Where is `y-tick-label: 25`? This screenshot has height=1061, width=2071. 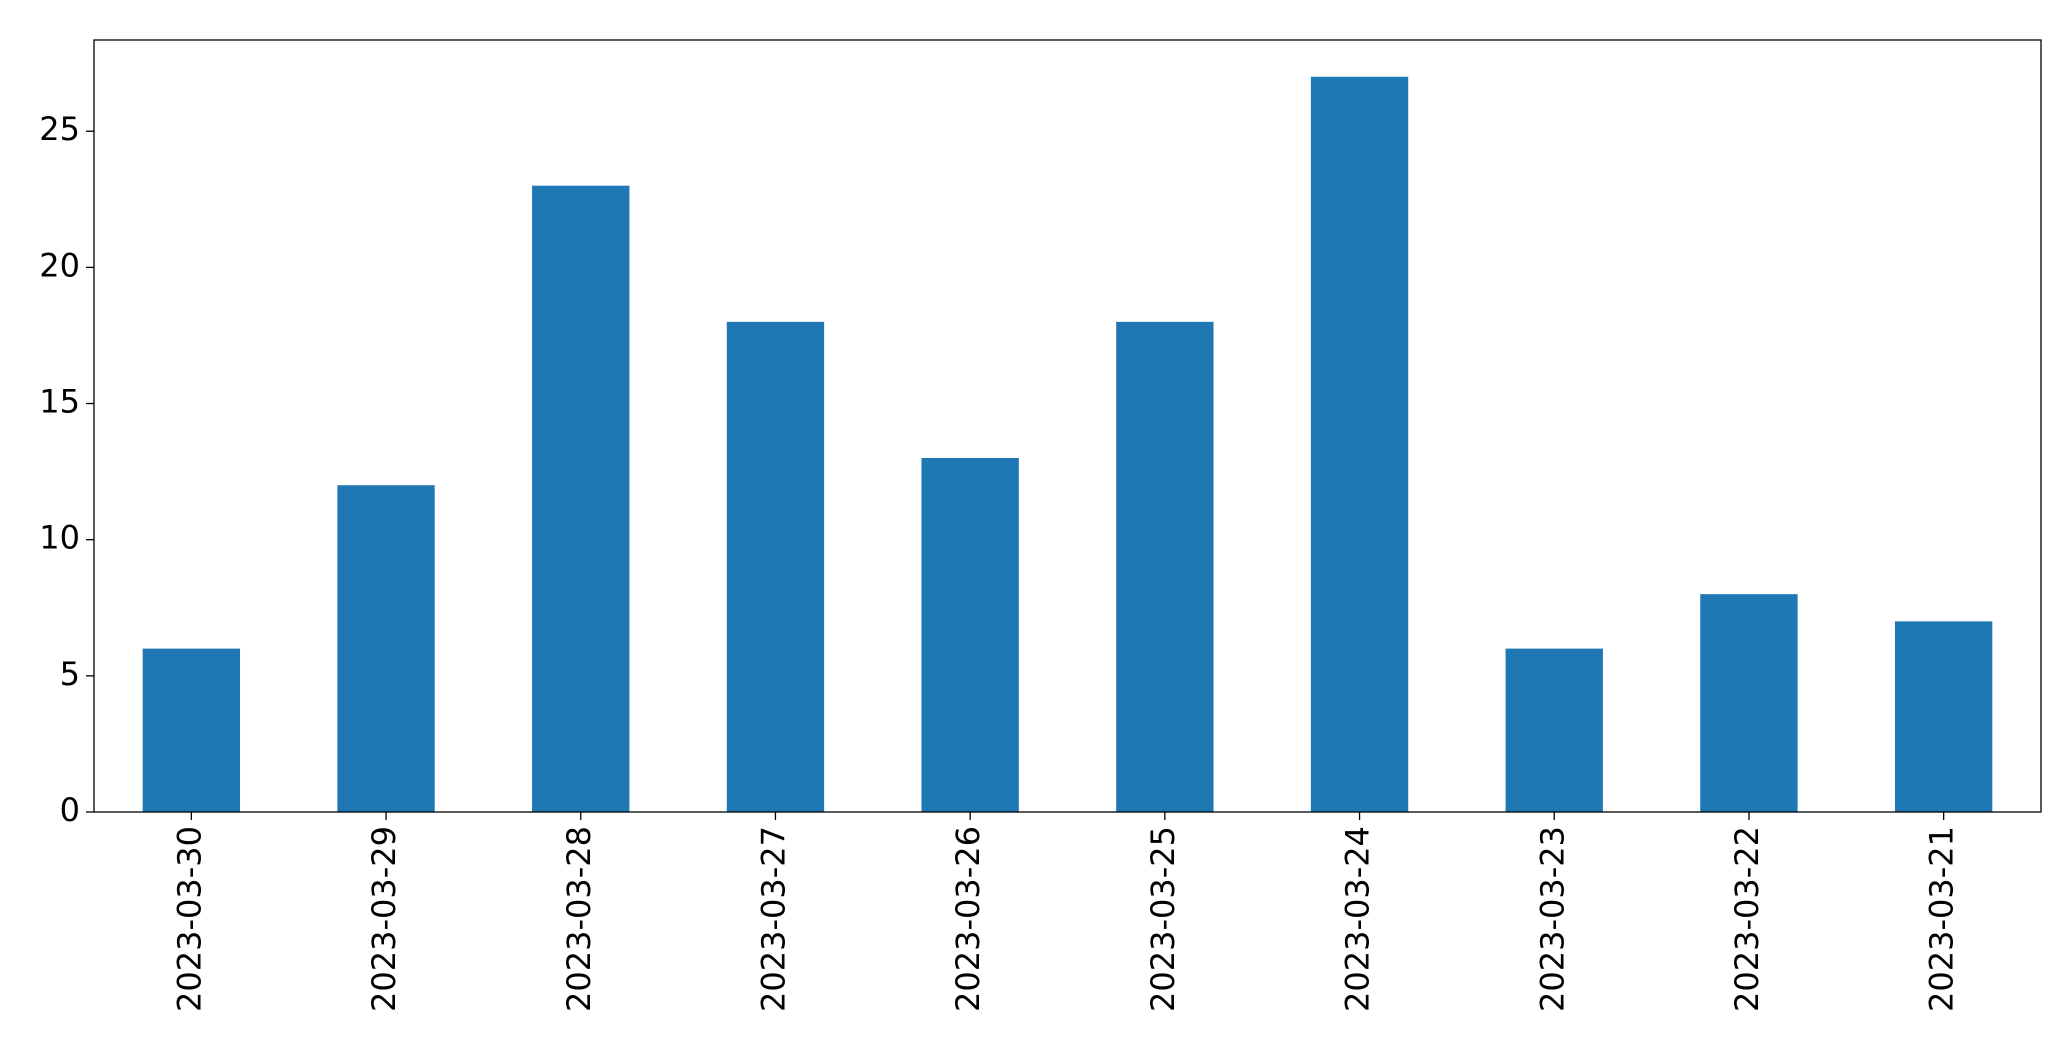
y-tick-label: 25 is located at coordinates (59, 129).